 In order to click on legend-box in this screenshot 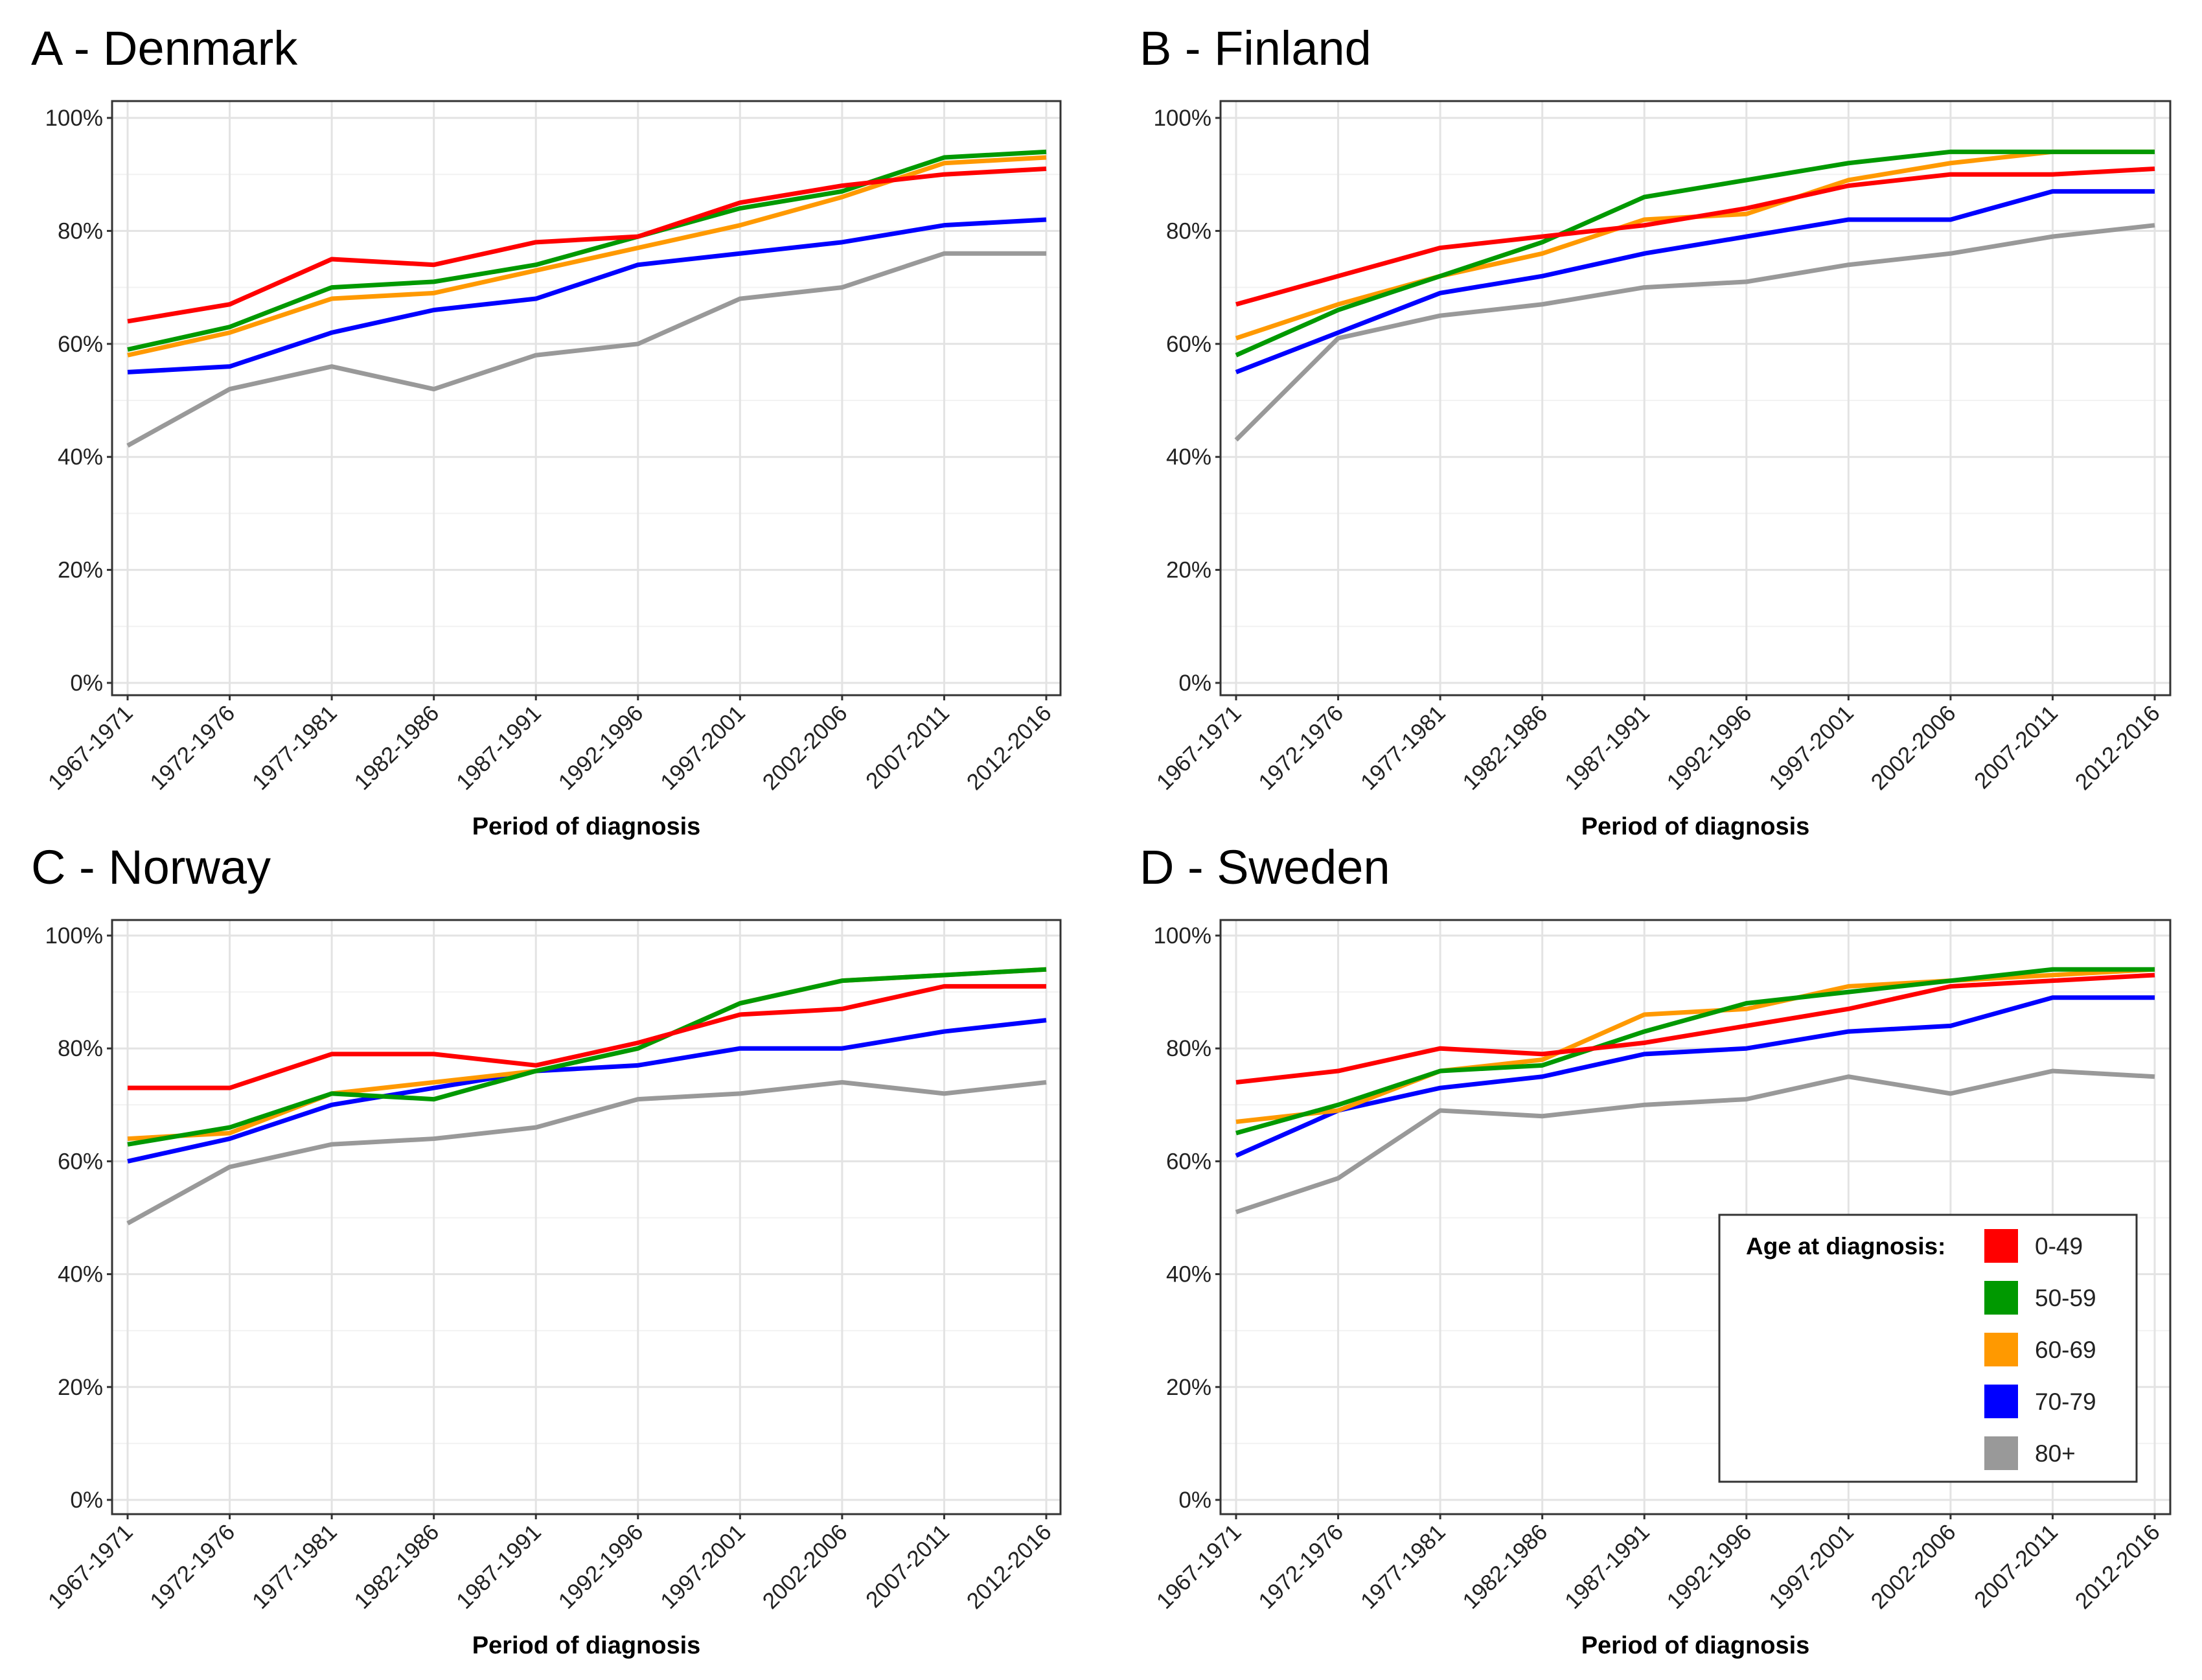, I will do `click(1928, 1348)`.